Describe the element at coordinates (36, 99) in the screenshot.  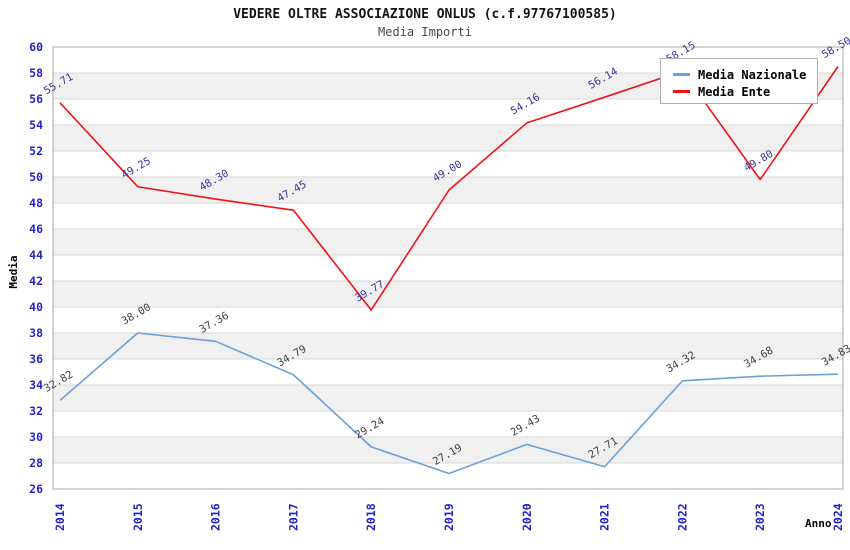
I see `y-tick-label: 56` at that location.